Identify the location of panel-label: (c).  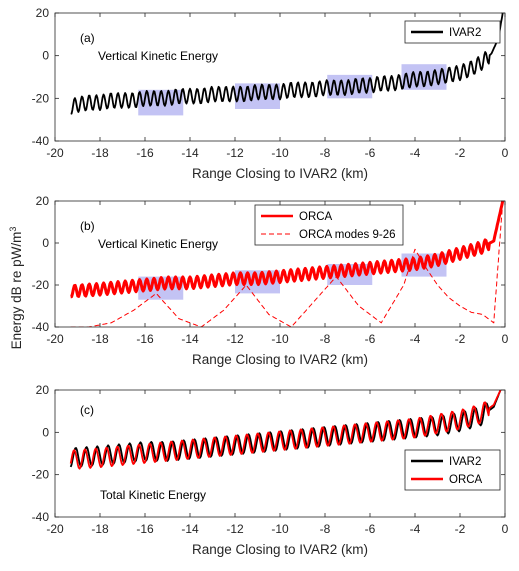
(87, 410).